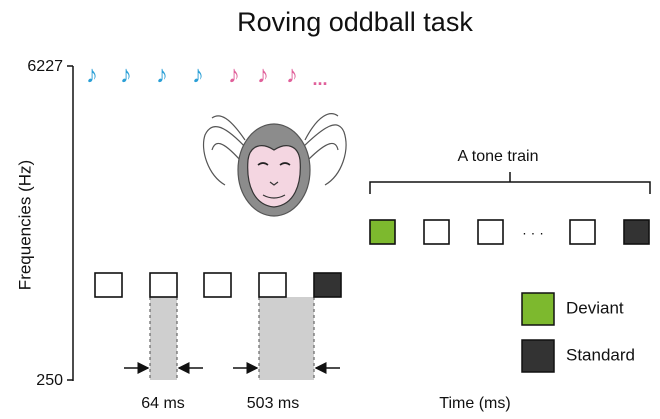 The image size is (660, 419). I want to click on ellipsis: · · ·, so click(533, 233).